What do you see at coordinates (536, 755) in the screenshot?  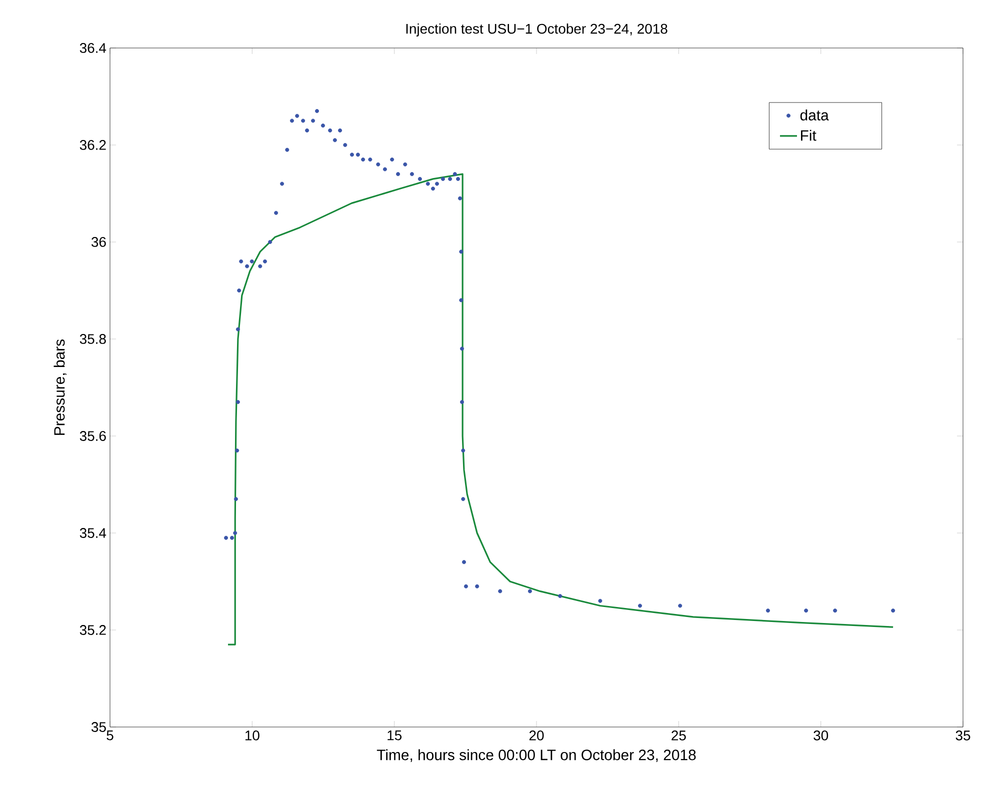 I see `x-axis-title: Time, hours since 00:00 LT on October 23, 2018` at bounding box center [536, 755].